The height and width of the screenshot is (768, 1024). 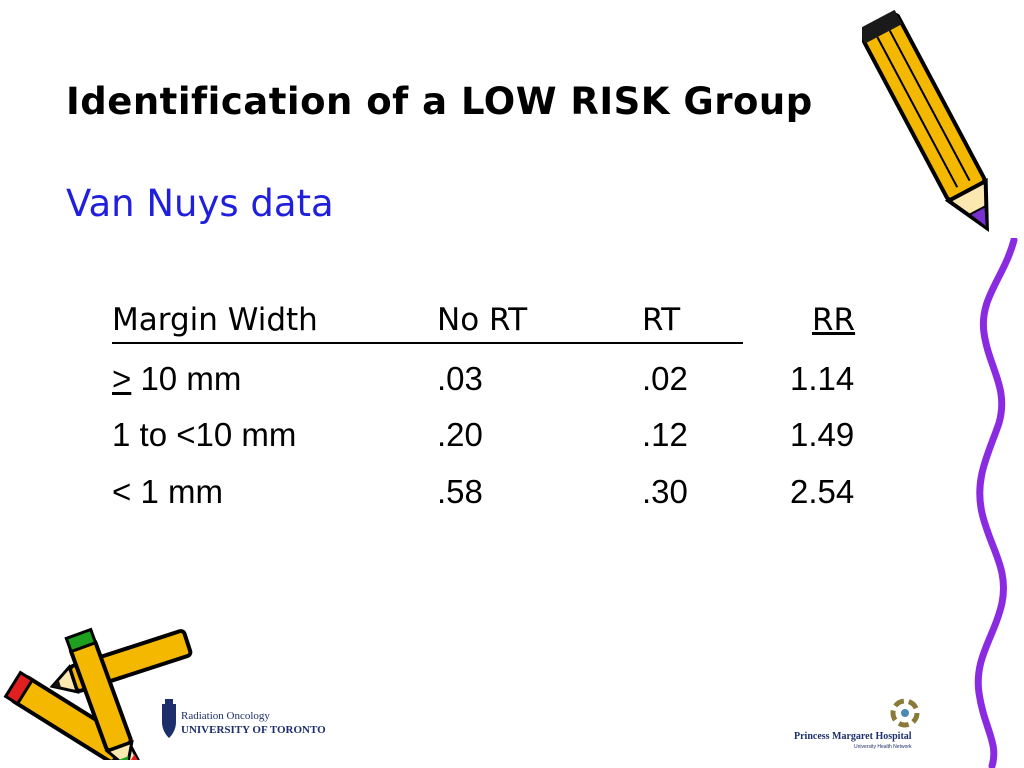 I want to click on row-3-no-rt: .58, so click(x=460, y=491).